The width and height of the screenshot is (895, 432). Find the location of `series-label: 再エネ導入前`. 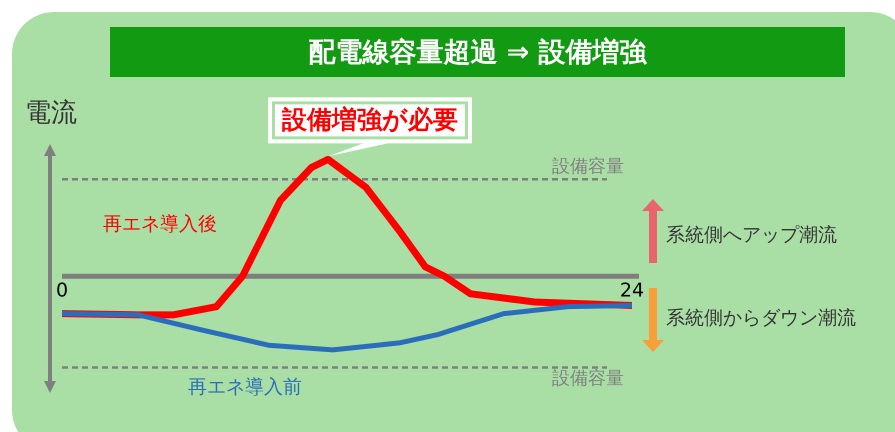

series-label: 再エネ導入前 is located at coordinates (245, 387).